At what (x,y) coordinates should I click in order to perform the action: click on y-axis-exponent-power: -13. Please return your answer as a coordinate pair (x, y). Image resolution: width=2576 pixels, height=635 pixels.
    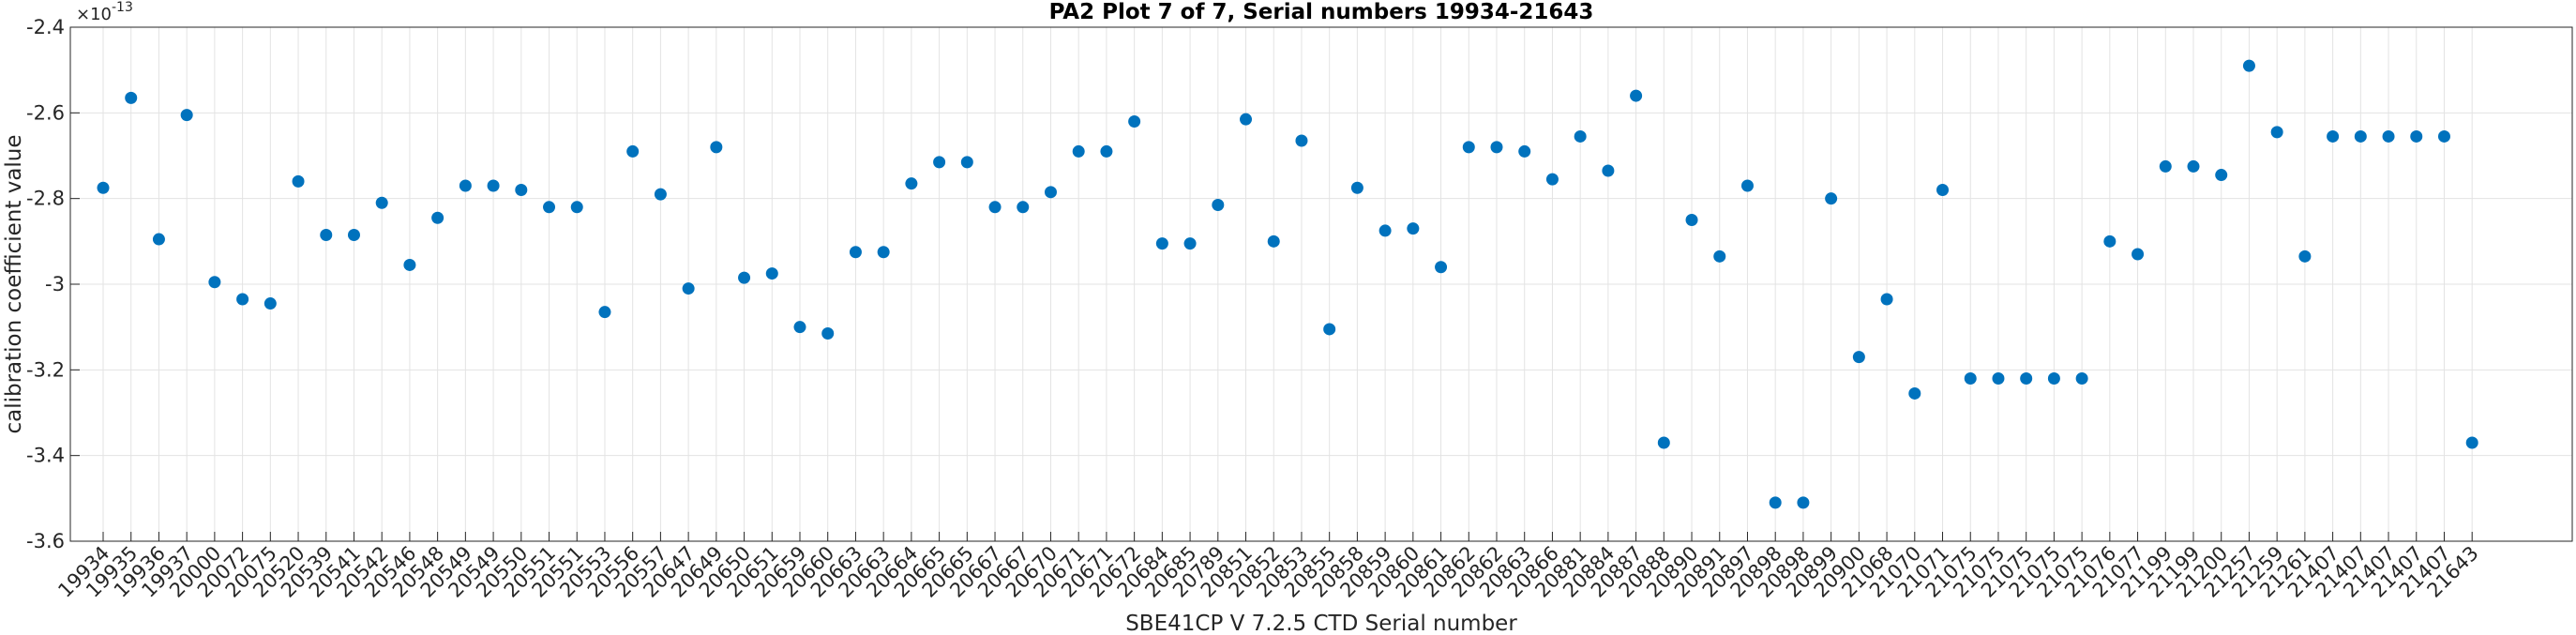
    Looking at the image, I should click on (122, 7).